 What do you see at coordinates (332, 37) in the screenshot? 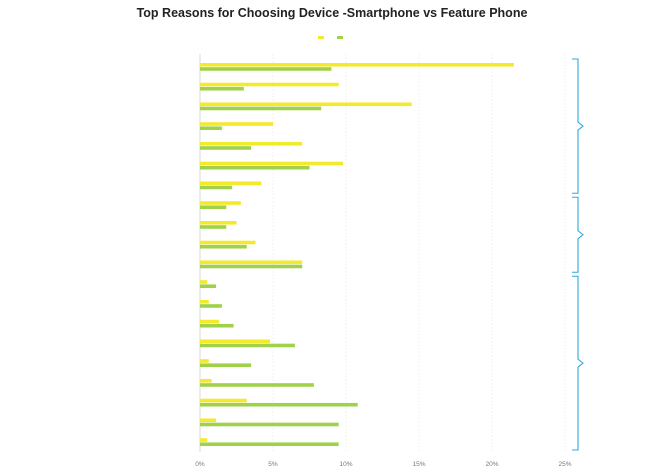
I see `chart-legend` at bounding box center [332, 37].